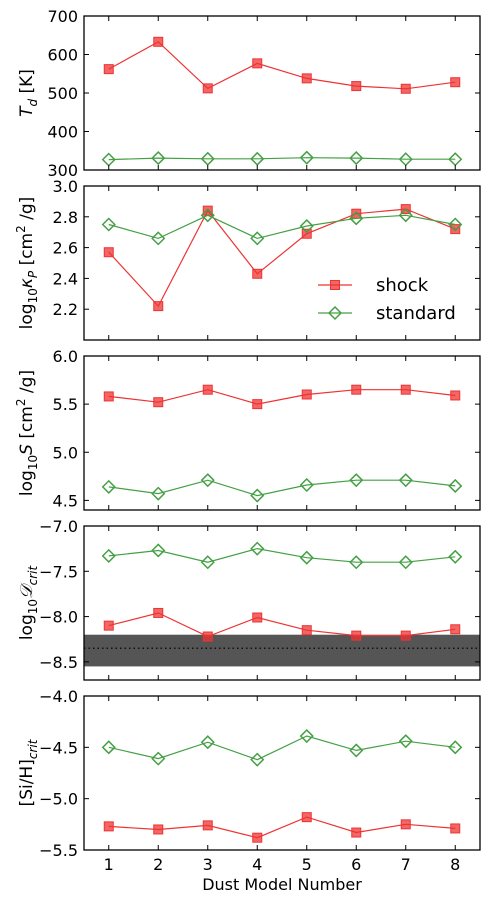 This screenshot has height=900, width=491. What do you see at coordinates (257, 864) in the screenshot?
I see `x-tick-label: 4` at bounding box center [257, 864].